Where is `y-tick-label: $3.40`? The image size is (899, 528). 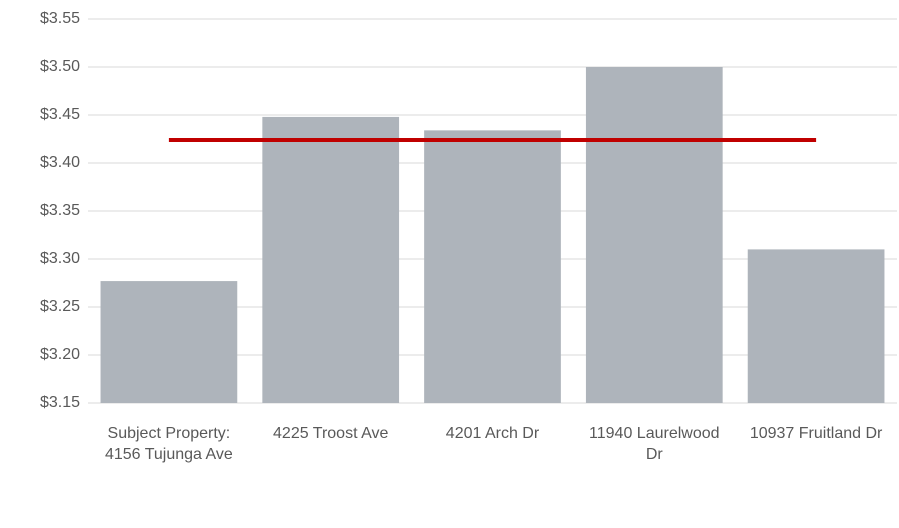 y-tick-label: $3.40 is located at coordinates (60, 162).